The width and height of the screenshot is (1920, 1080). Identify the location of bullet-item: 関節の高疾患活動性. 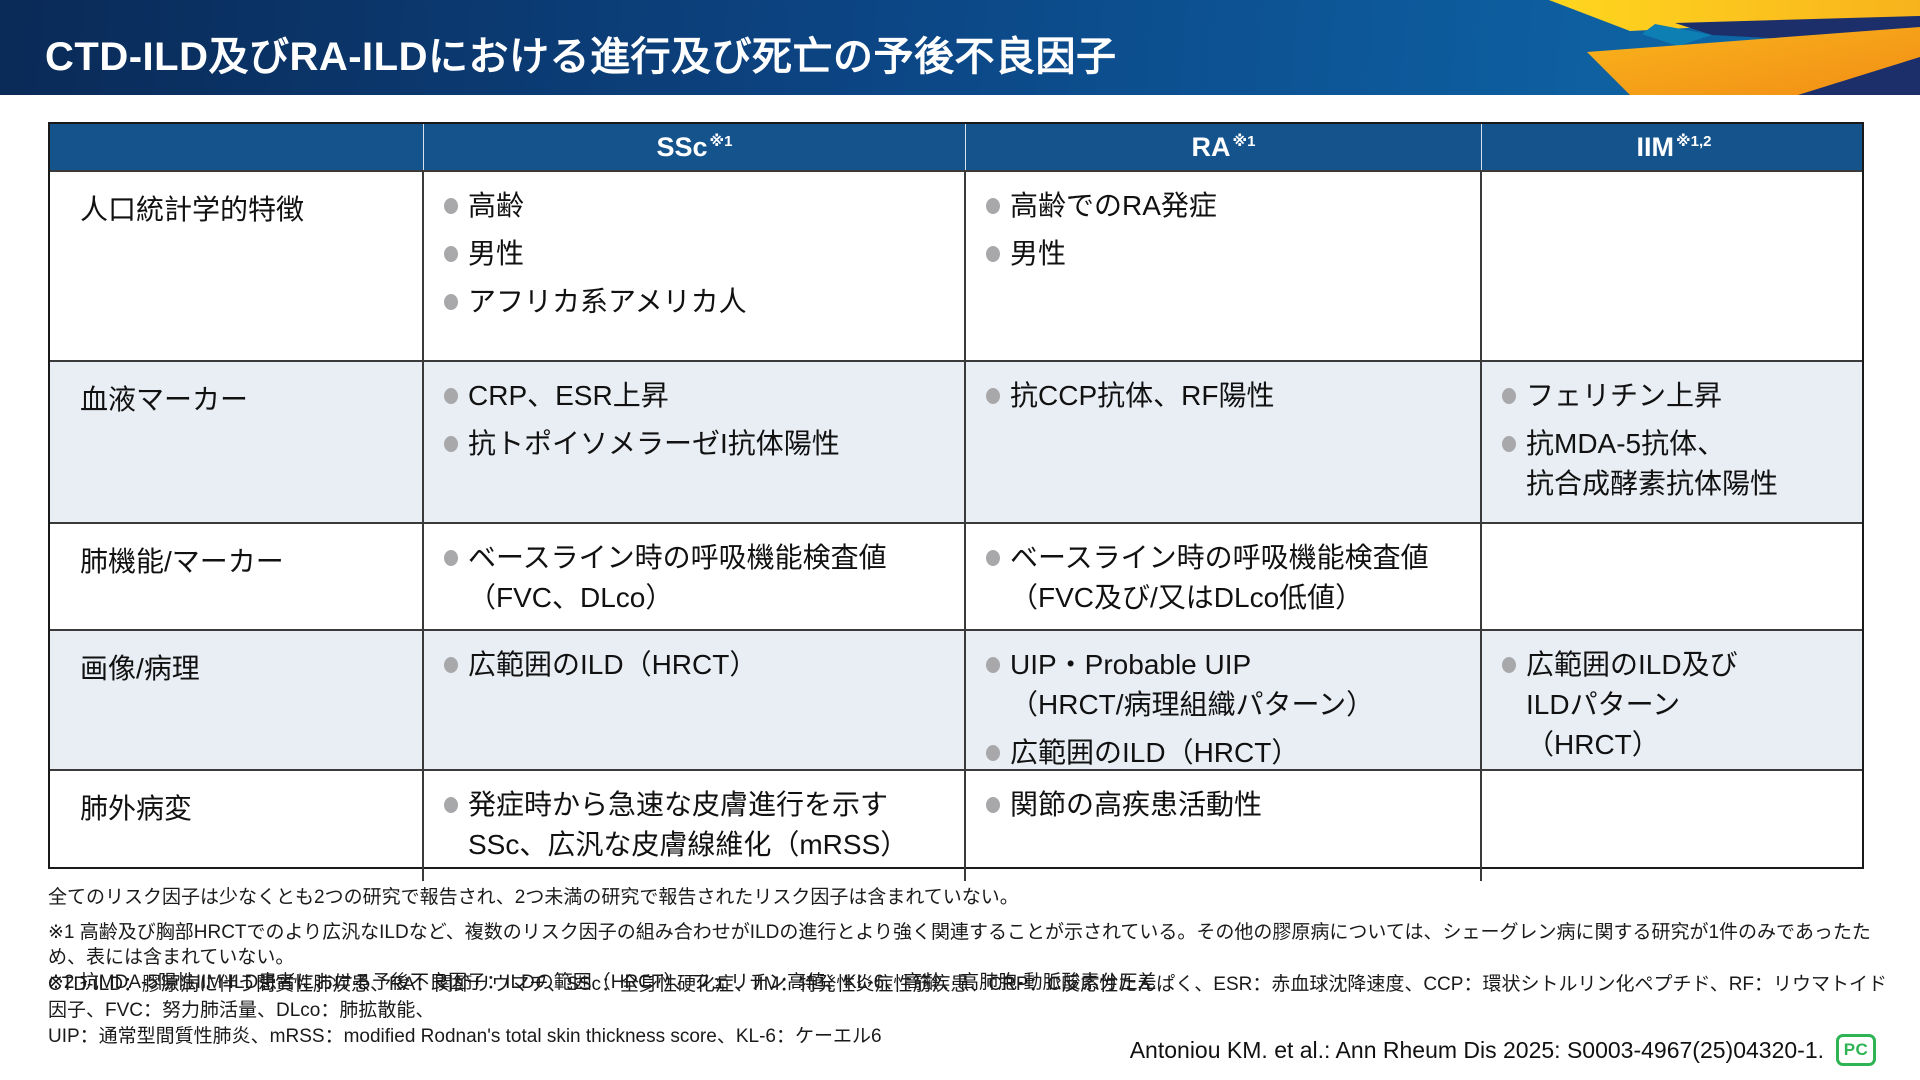
(1226, 805).